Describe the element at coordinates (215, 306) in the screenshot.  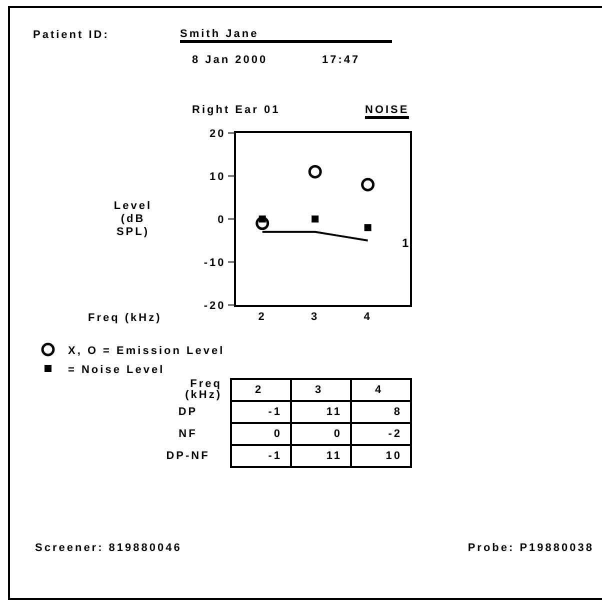
I see `y-tick-label: -20` at that location.